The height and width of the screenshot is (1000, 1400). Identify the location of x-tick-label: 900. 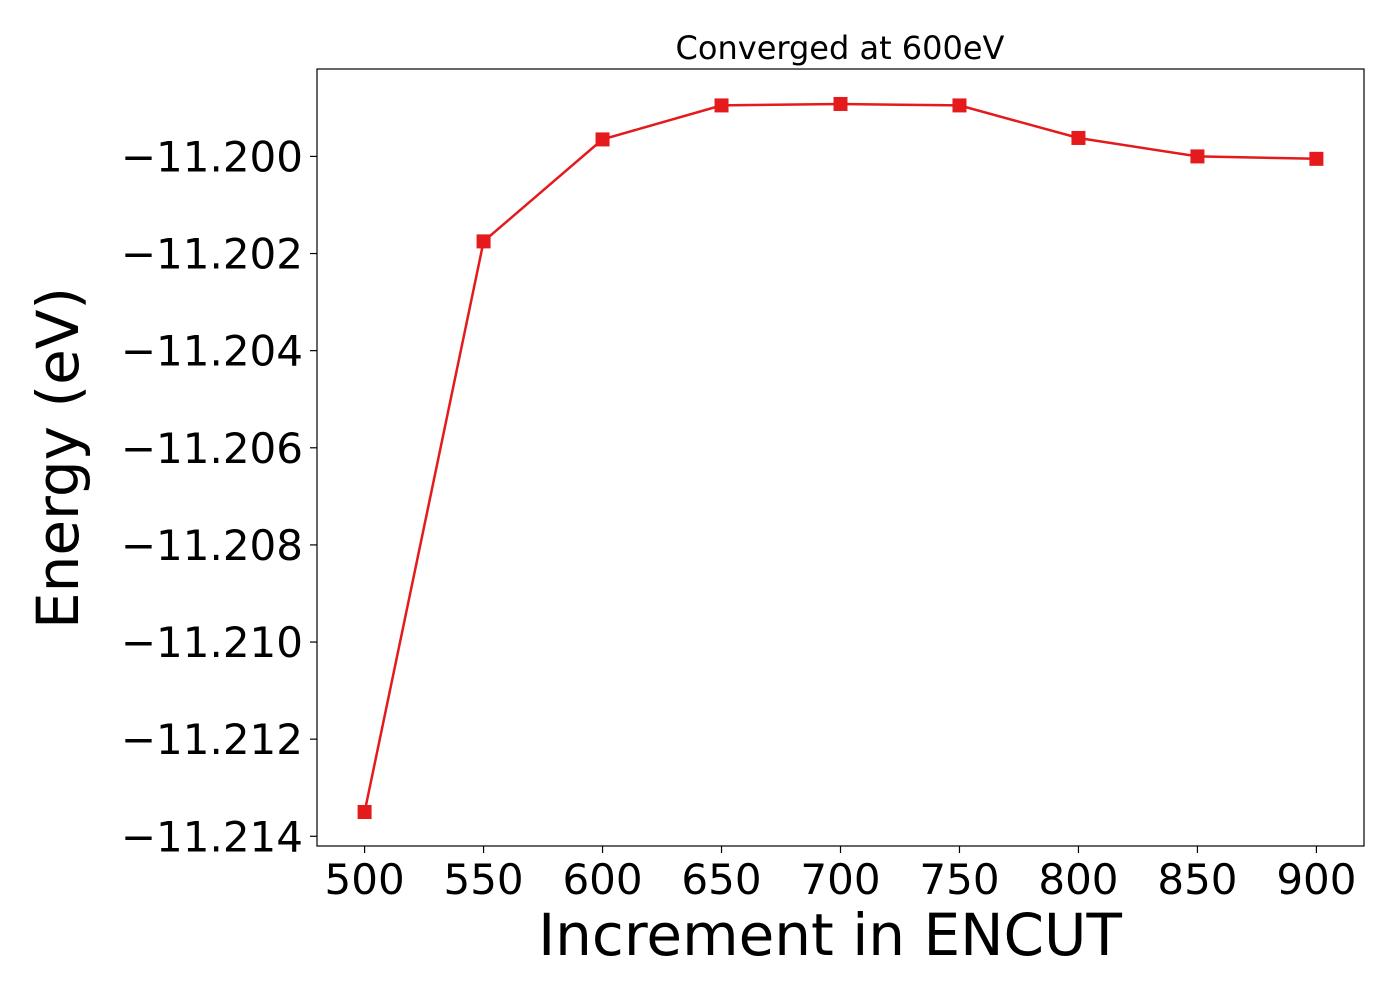
(1316, 879).